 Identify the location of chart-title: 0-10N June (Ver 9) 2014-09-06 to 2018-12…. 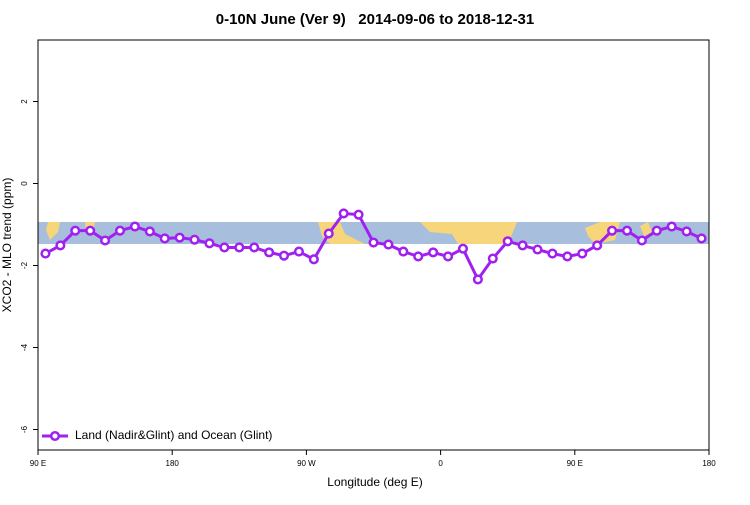
(375, 19).